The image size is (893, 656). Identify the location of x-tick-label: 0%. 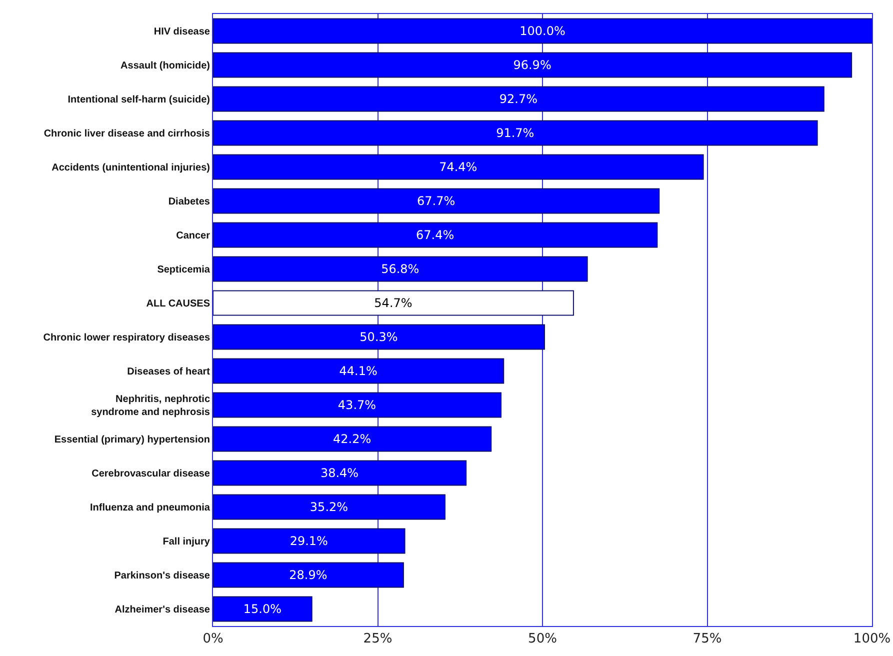
(213, 639).